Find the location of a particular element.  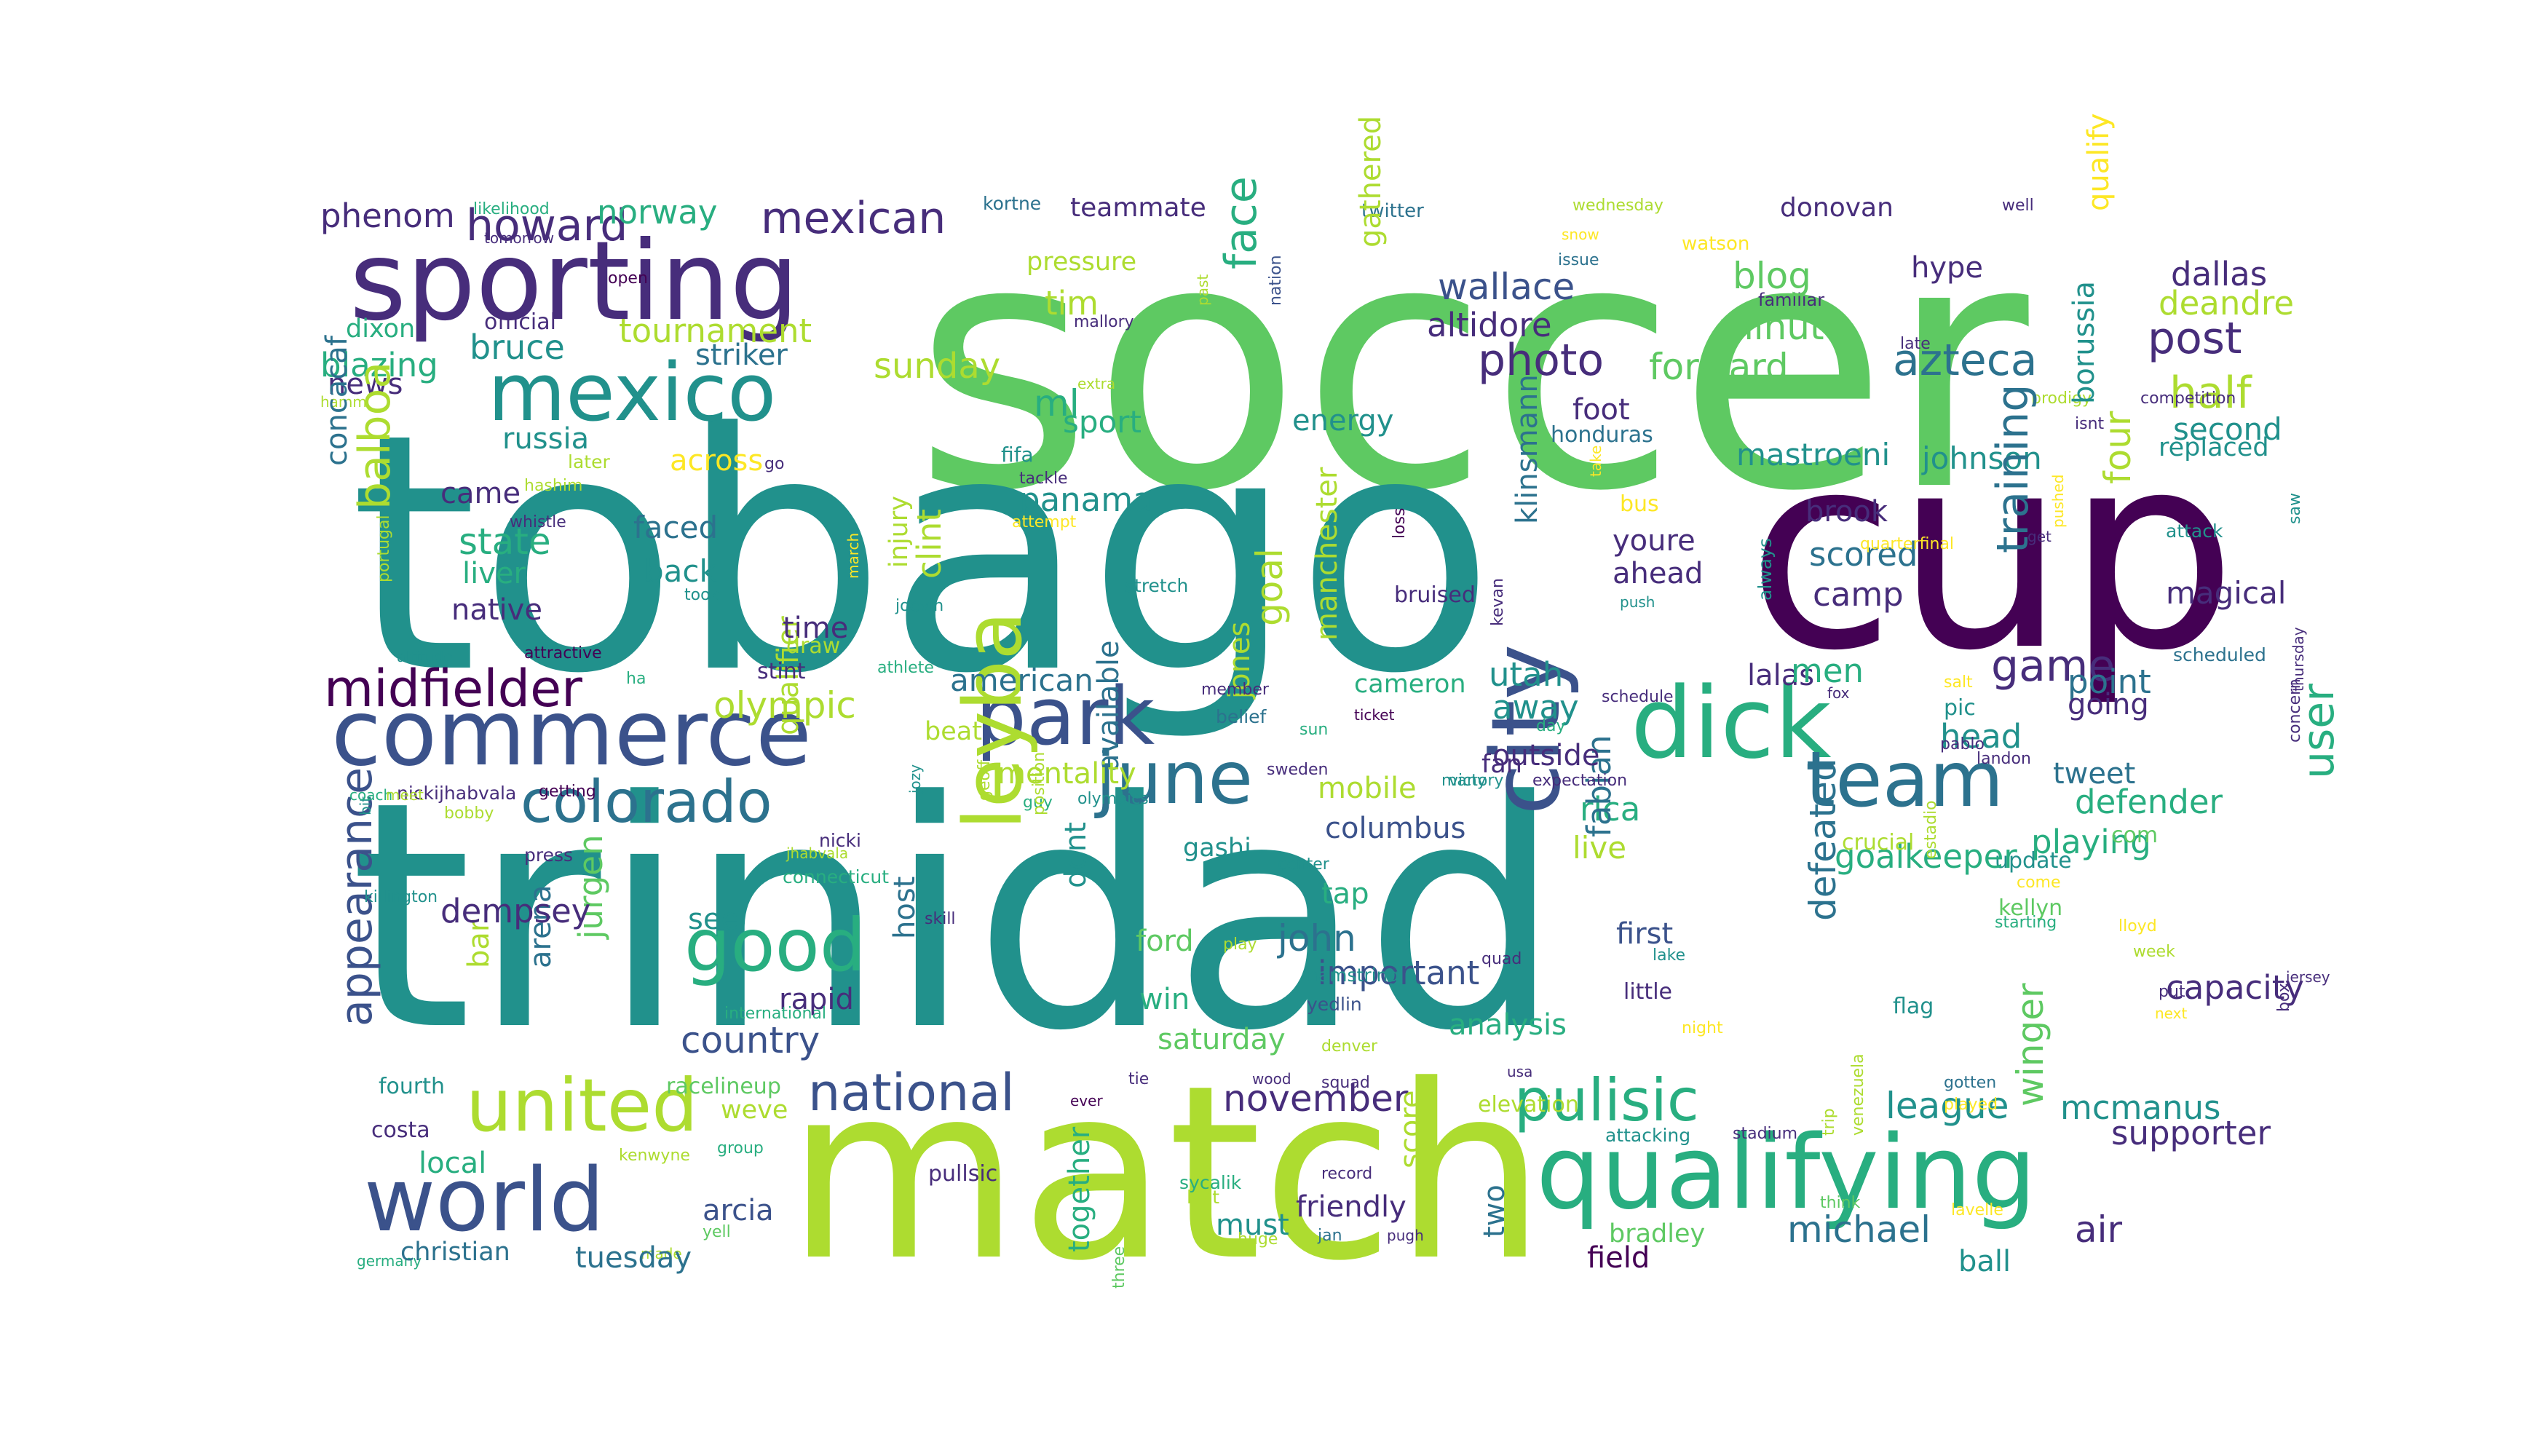

cloud-word-later: later is located at coordinates (589, 461).